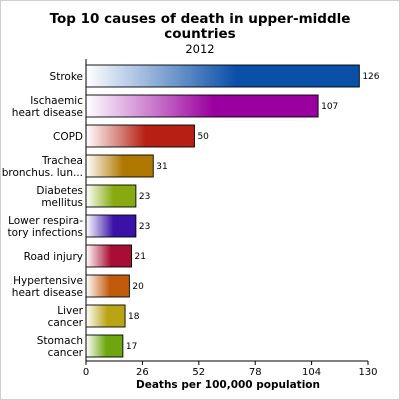  I want to click on data-label: 107, so click(329, 107).